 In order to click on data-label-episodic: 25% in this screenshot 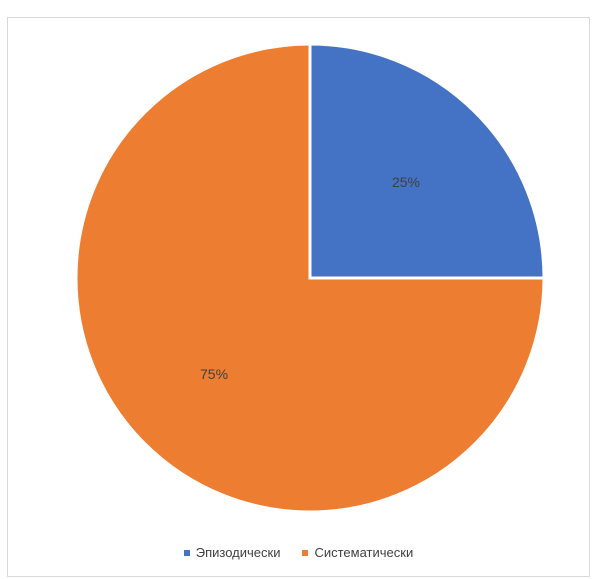, I will do `click(406, 182)`.